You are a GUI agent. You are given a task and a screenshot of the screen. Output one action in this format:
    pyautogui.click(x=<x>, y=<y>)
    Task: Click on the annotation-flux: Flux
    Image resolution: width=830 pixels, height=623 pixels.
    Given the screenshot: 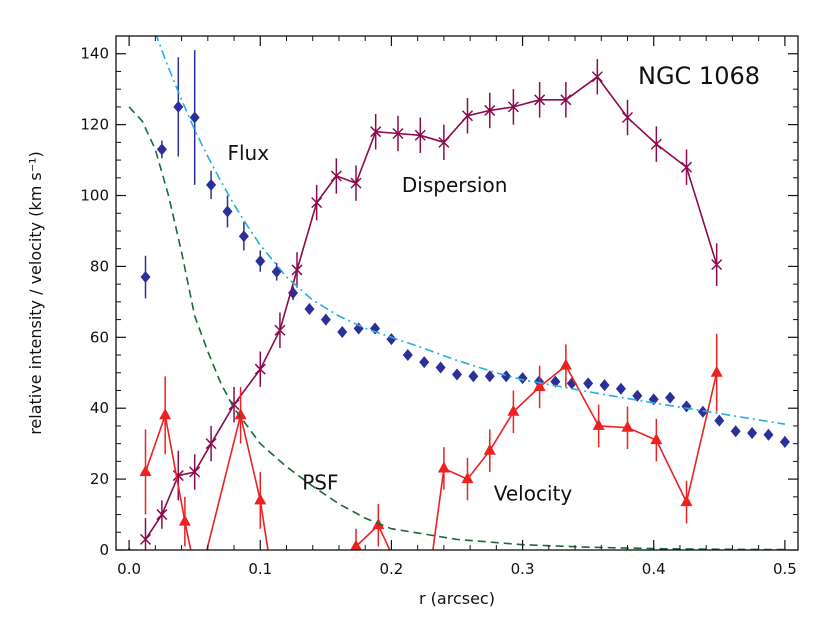 What is the action you would take?
    pyautogui.click(x=248, y=153)
    